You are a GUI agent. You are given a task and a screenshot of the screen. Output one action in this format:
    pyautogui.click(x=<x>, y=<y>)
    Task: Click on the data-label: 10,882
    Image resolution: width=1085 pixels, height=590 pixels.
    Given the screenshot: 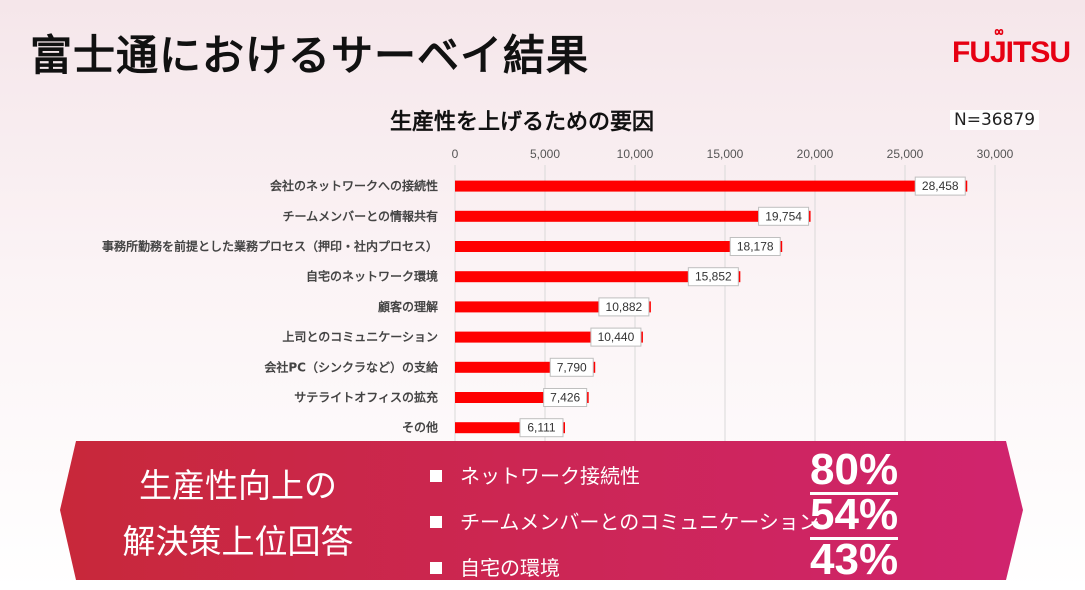 What is the action you would take?
    pyautogui.click(x=624, y=307)
    